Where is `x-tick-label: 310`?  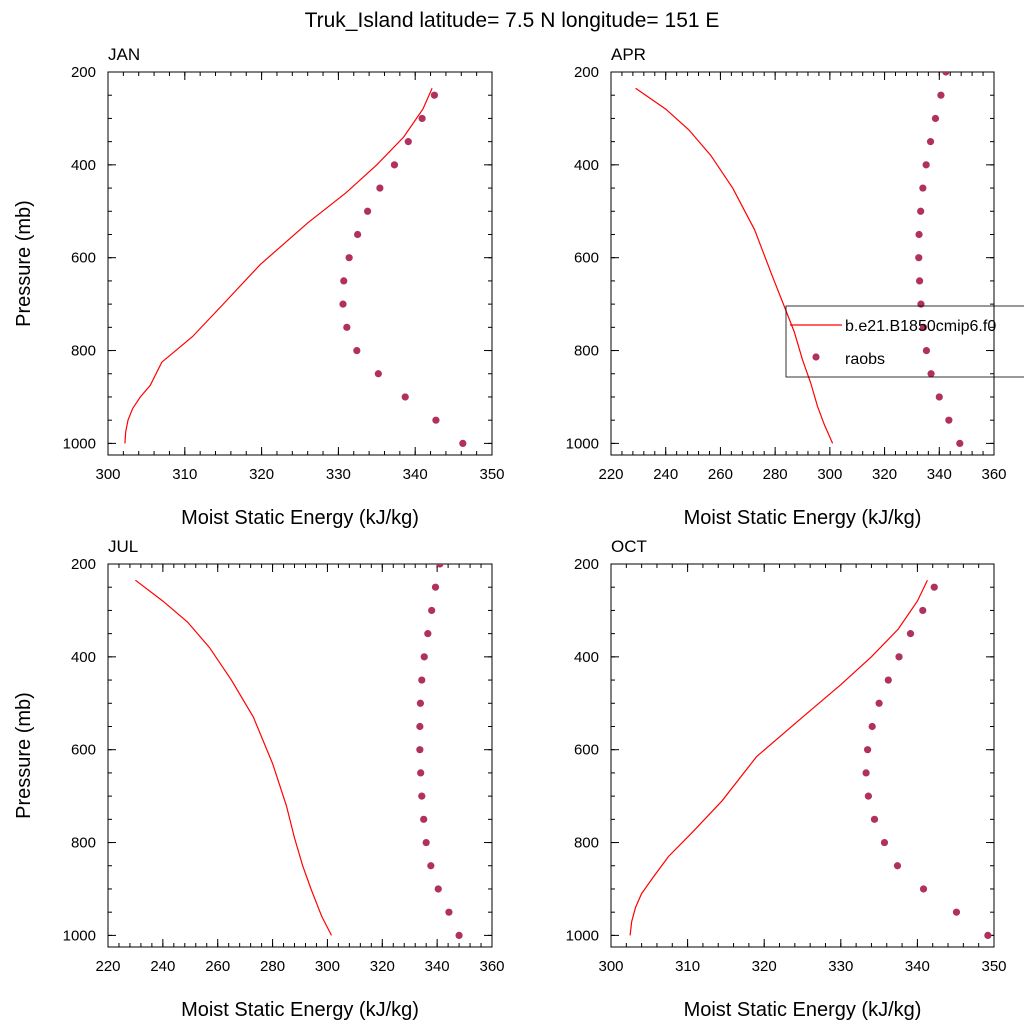 x-tick-label: 310 is located at coordinates (184, 474).